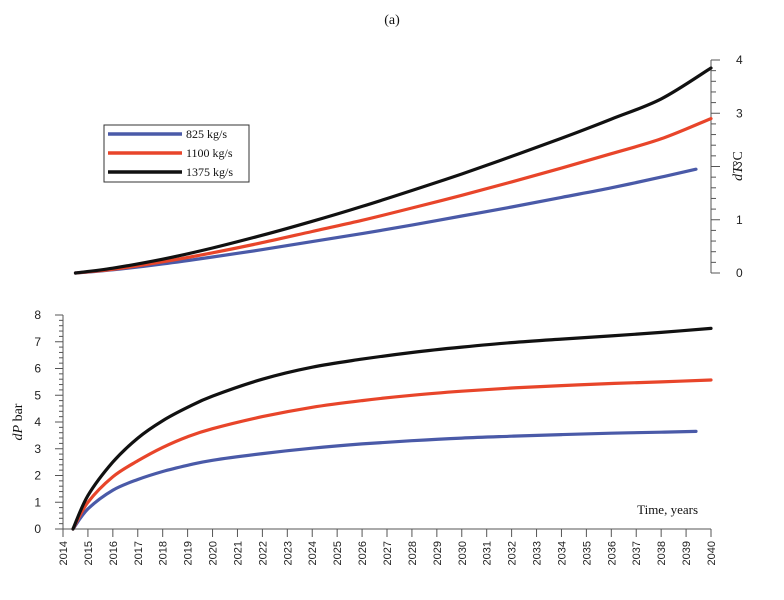  Describe the element at coordinates (662, 553) in the screenshot. I see `x-tick-label: 2038` at that location.